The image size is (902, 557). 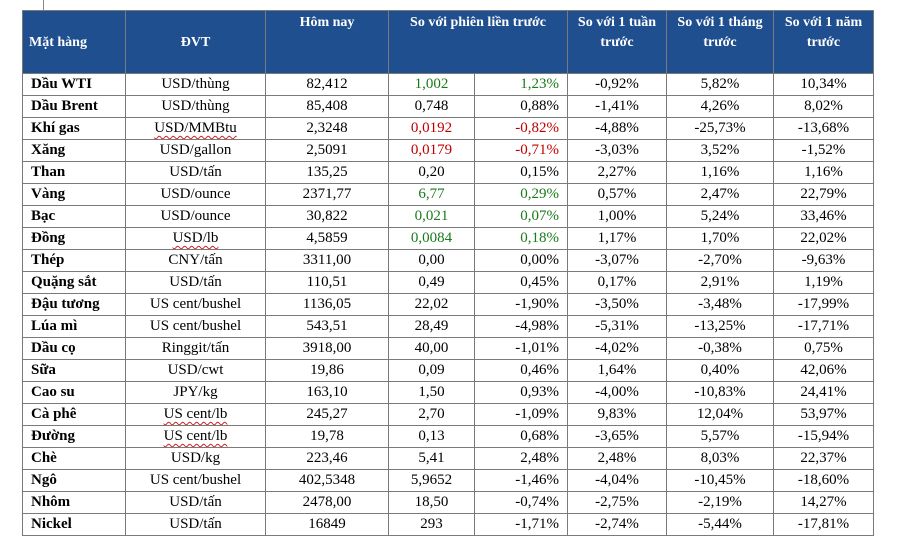 I want to click on change-month-cell: 2,47%, so click(x=720, y=194).